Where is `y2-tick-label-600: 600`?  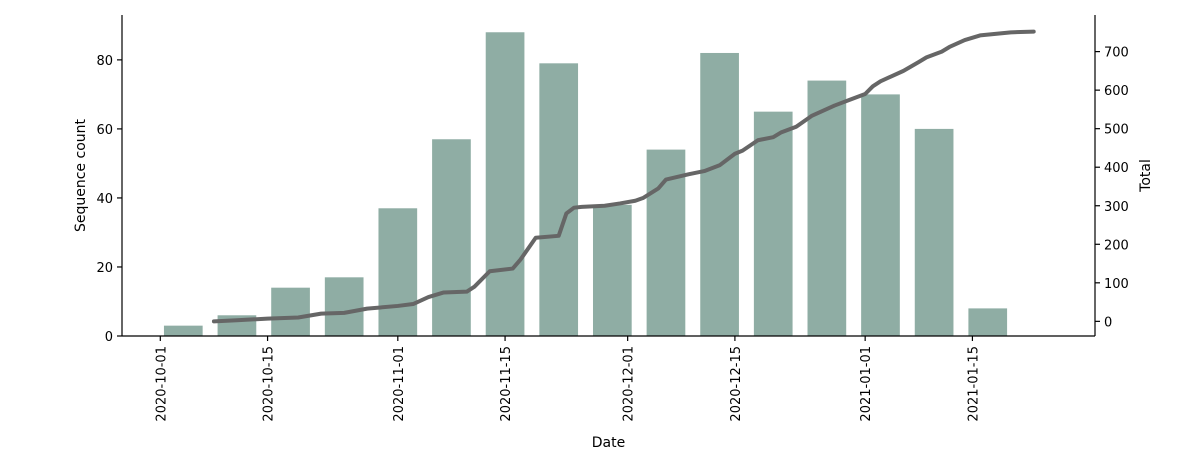
y2-tick-label-600: 600 is located at coordinates (1116, 91).